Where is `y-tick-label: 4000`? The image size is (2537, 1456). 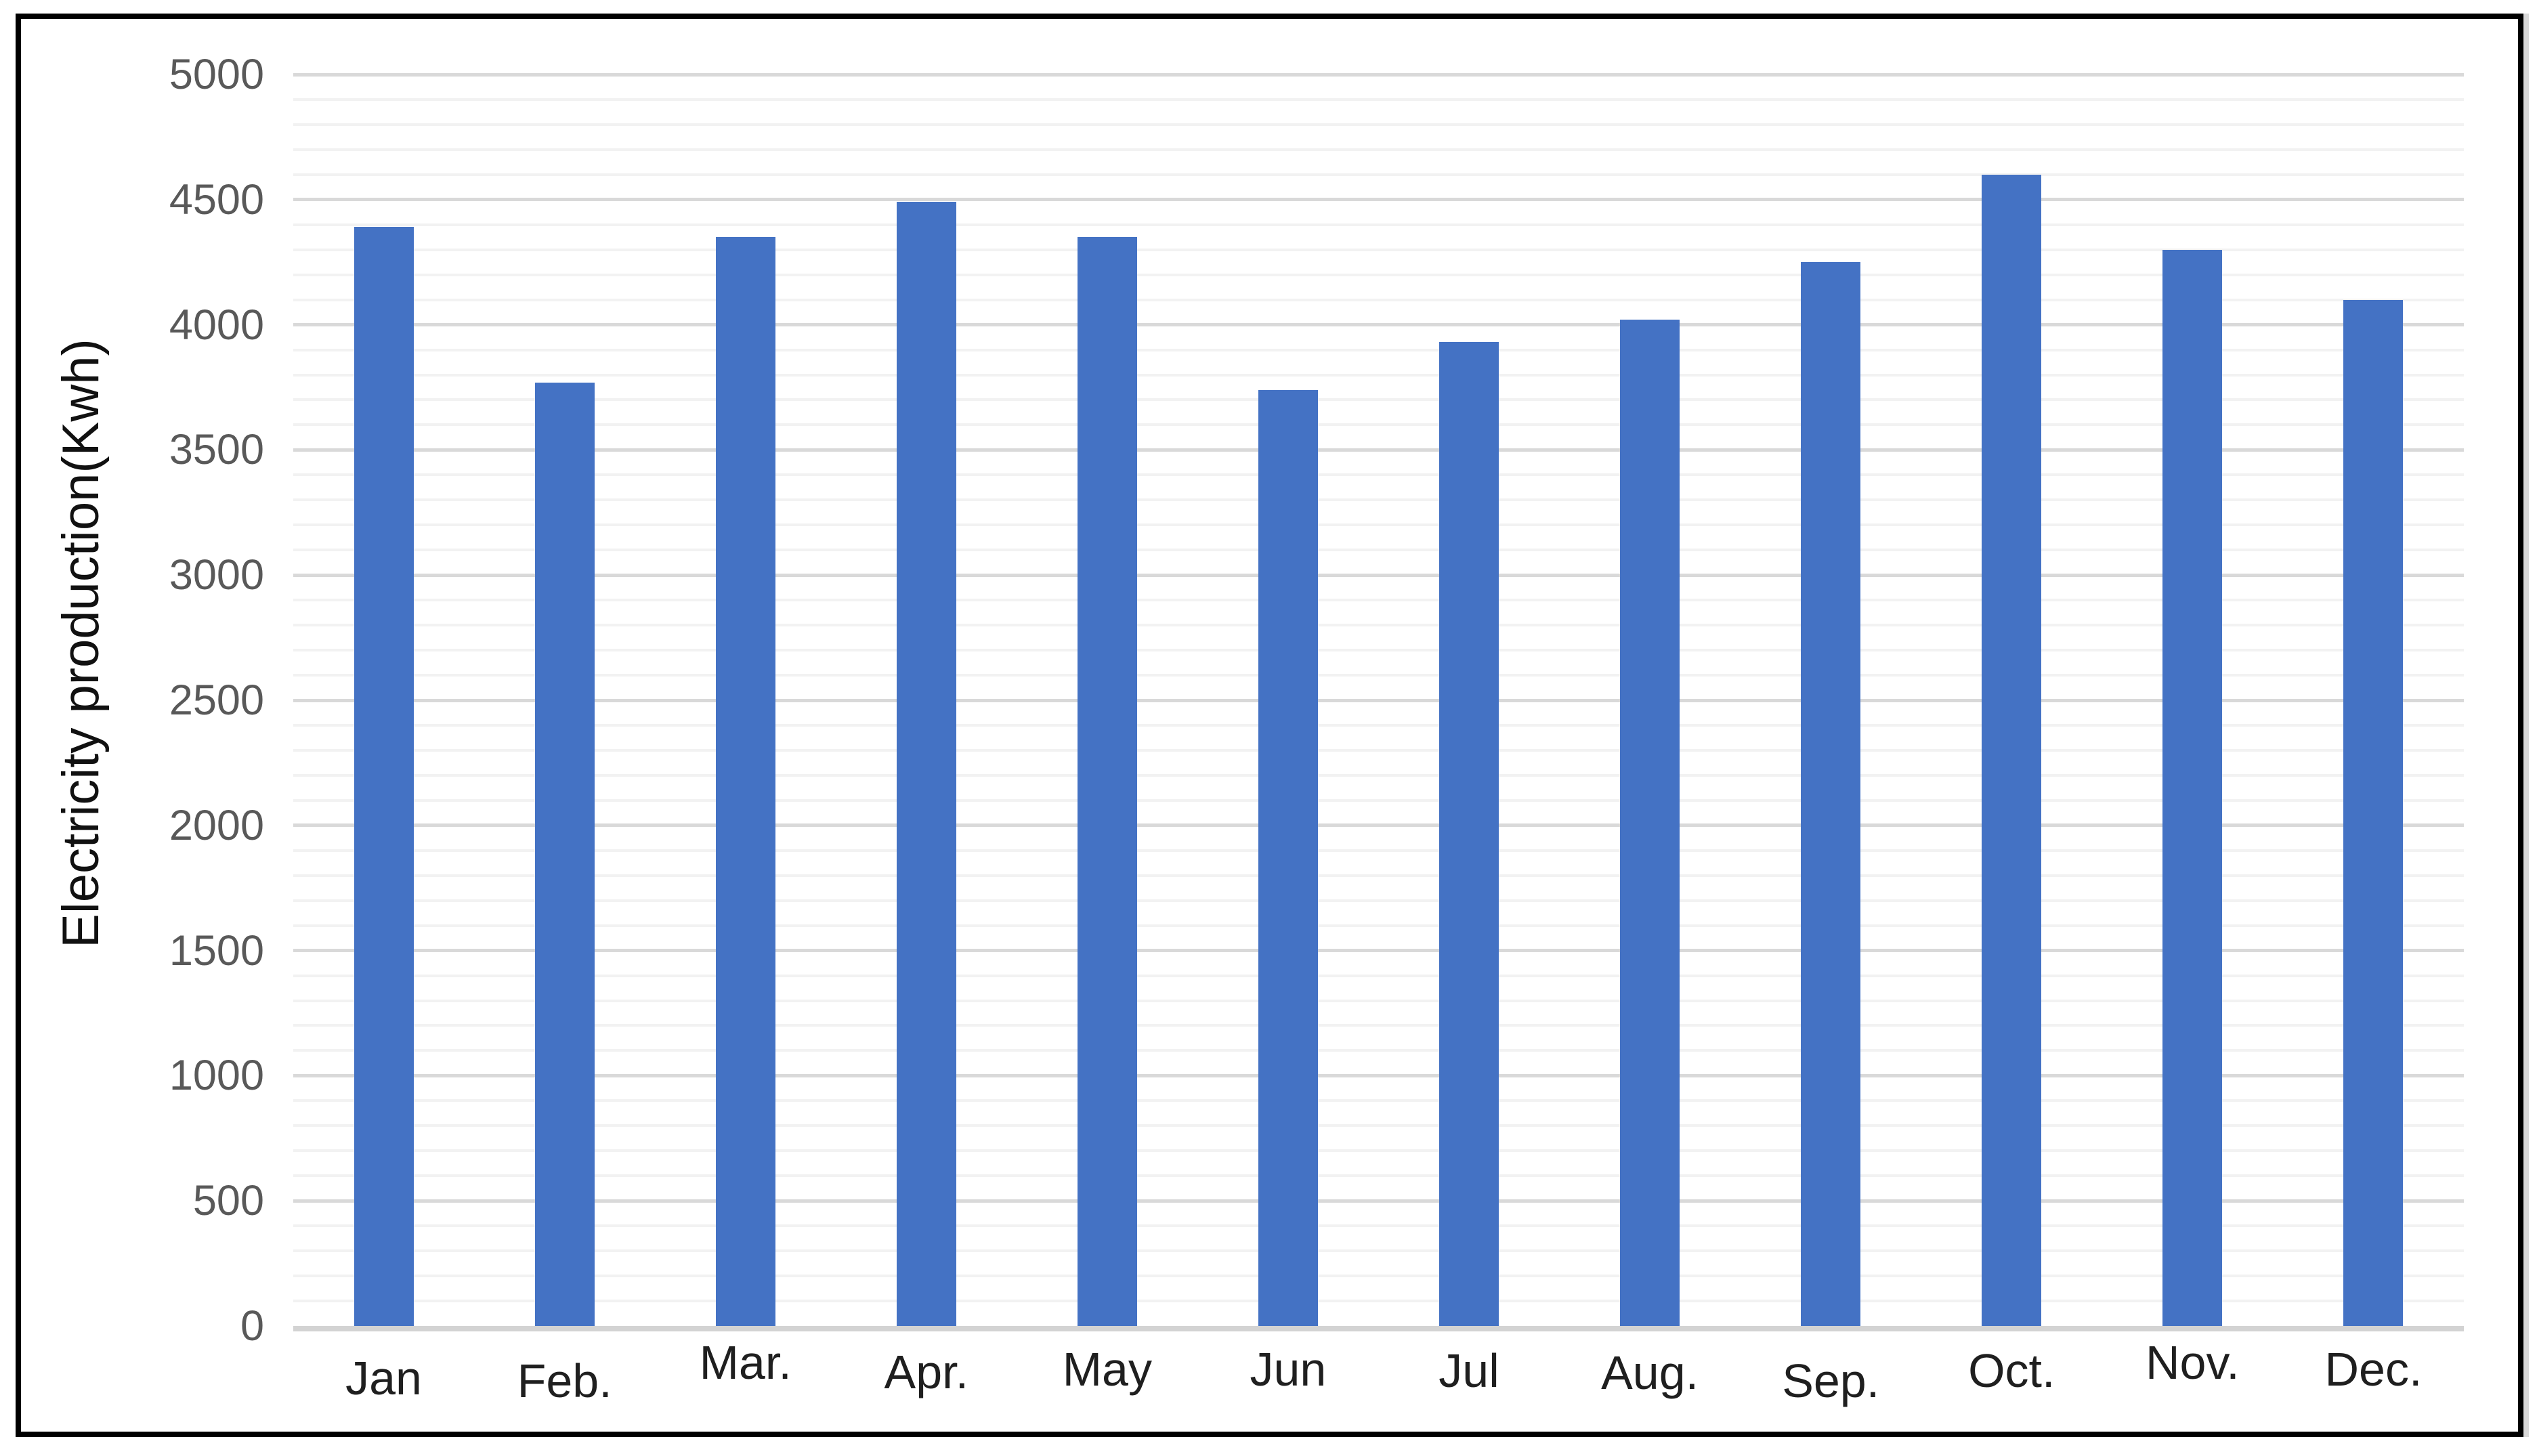 y-tick-label: 4000 is located at coordinates (216, 325).